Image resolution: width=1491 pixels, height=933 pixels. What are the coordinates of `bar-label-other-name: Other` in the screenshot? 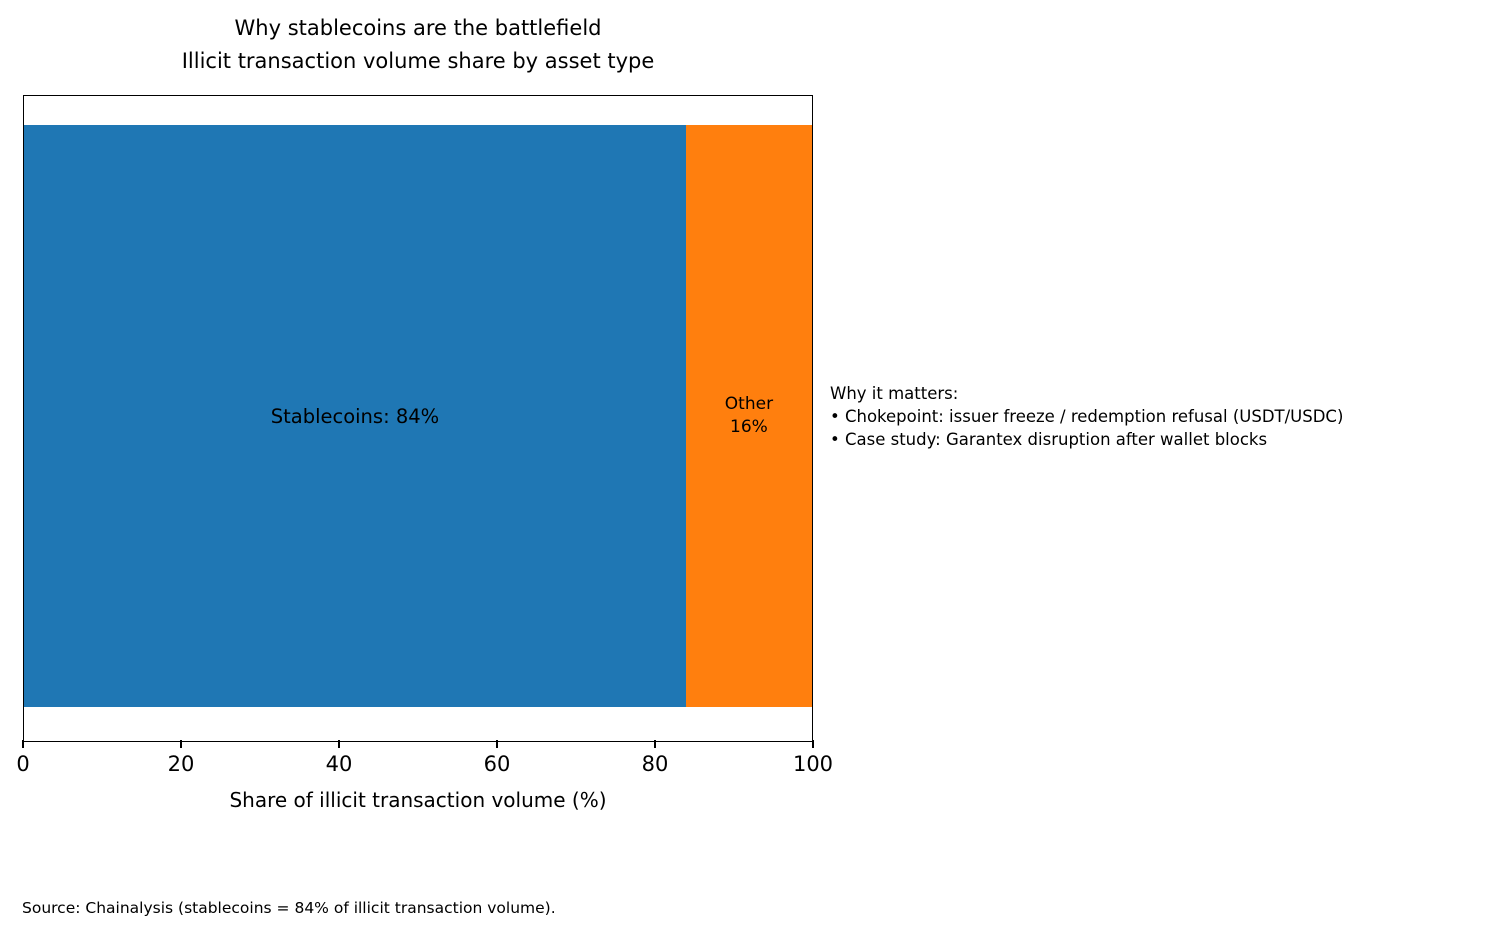 It's located at (749, 404).